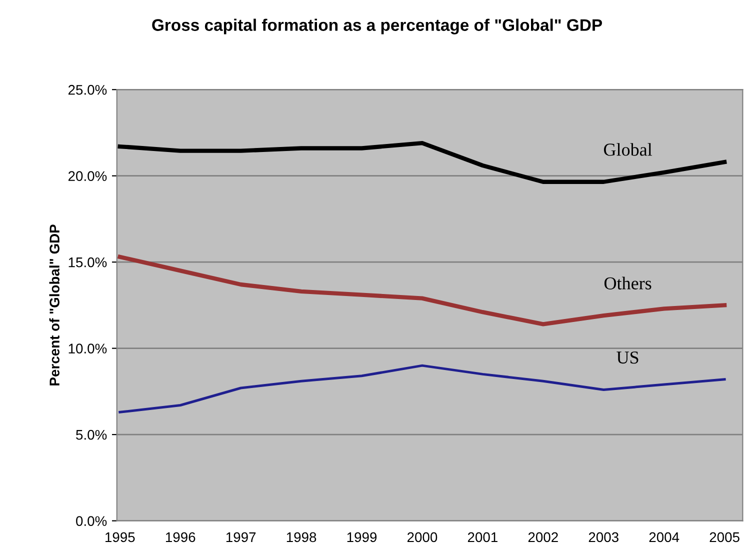 Image resolution: width=754 pixels, height=560 pixels. I want to click on x-tick-label: 2001, so click(483, 537).